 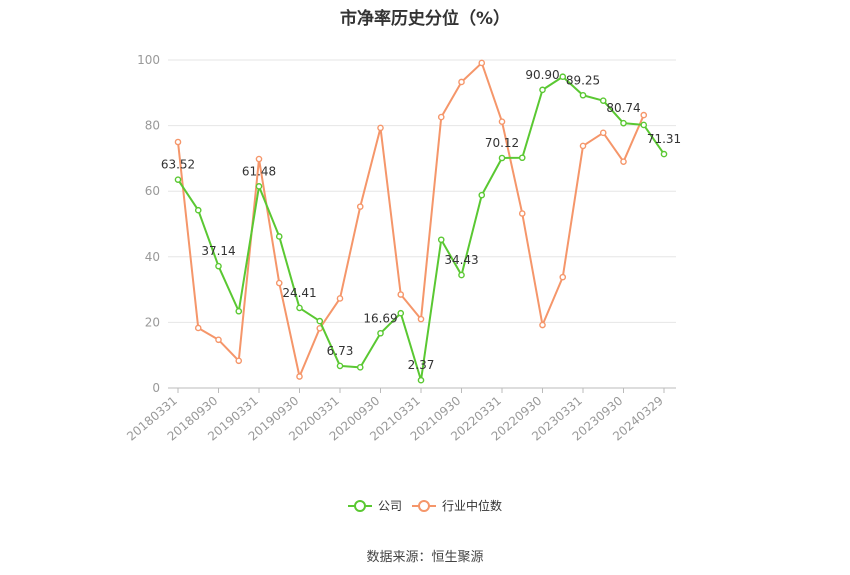 I want to click on legend-label-industry: 行业中位数, so click(x=472, y=505).